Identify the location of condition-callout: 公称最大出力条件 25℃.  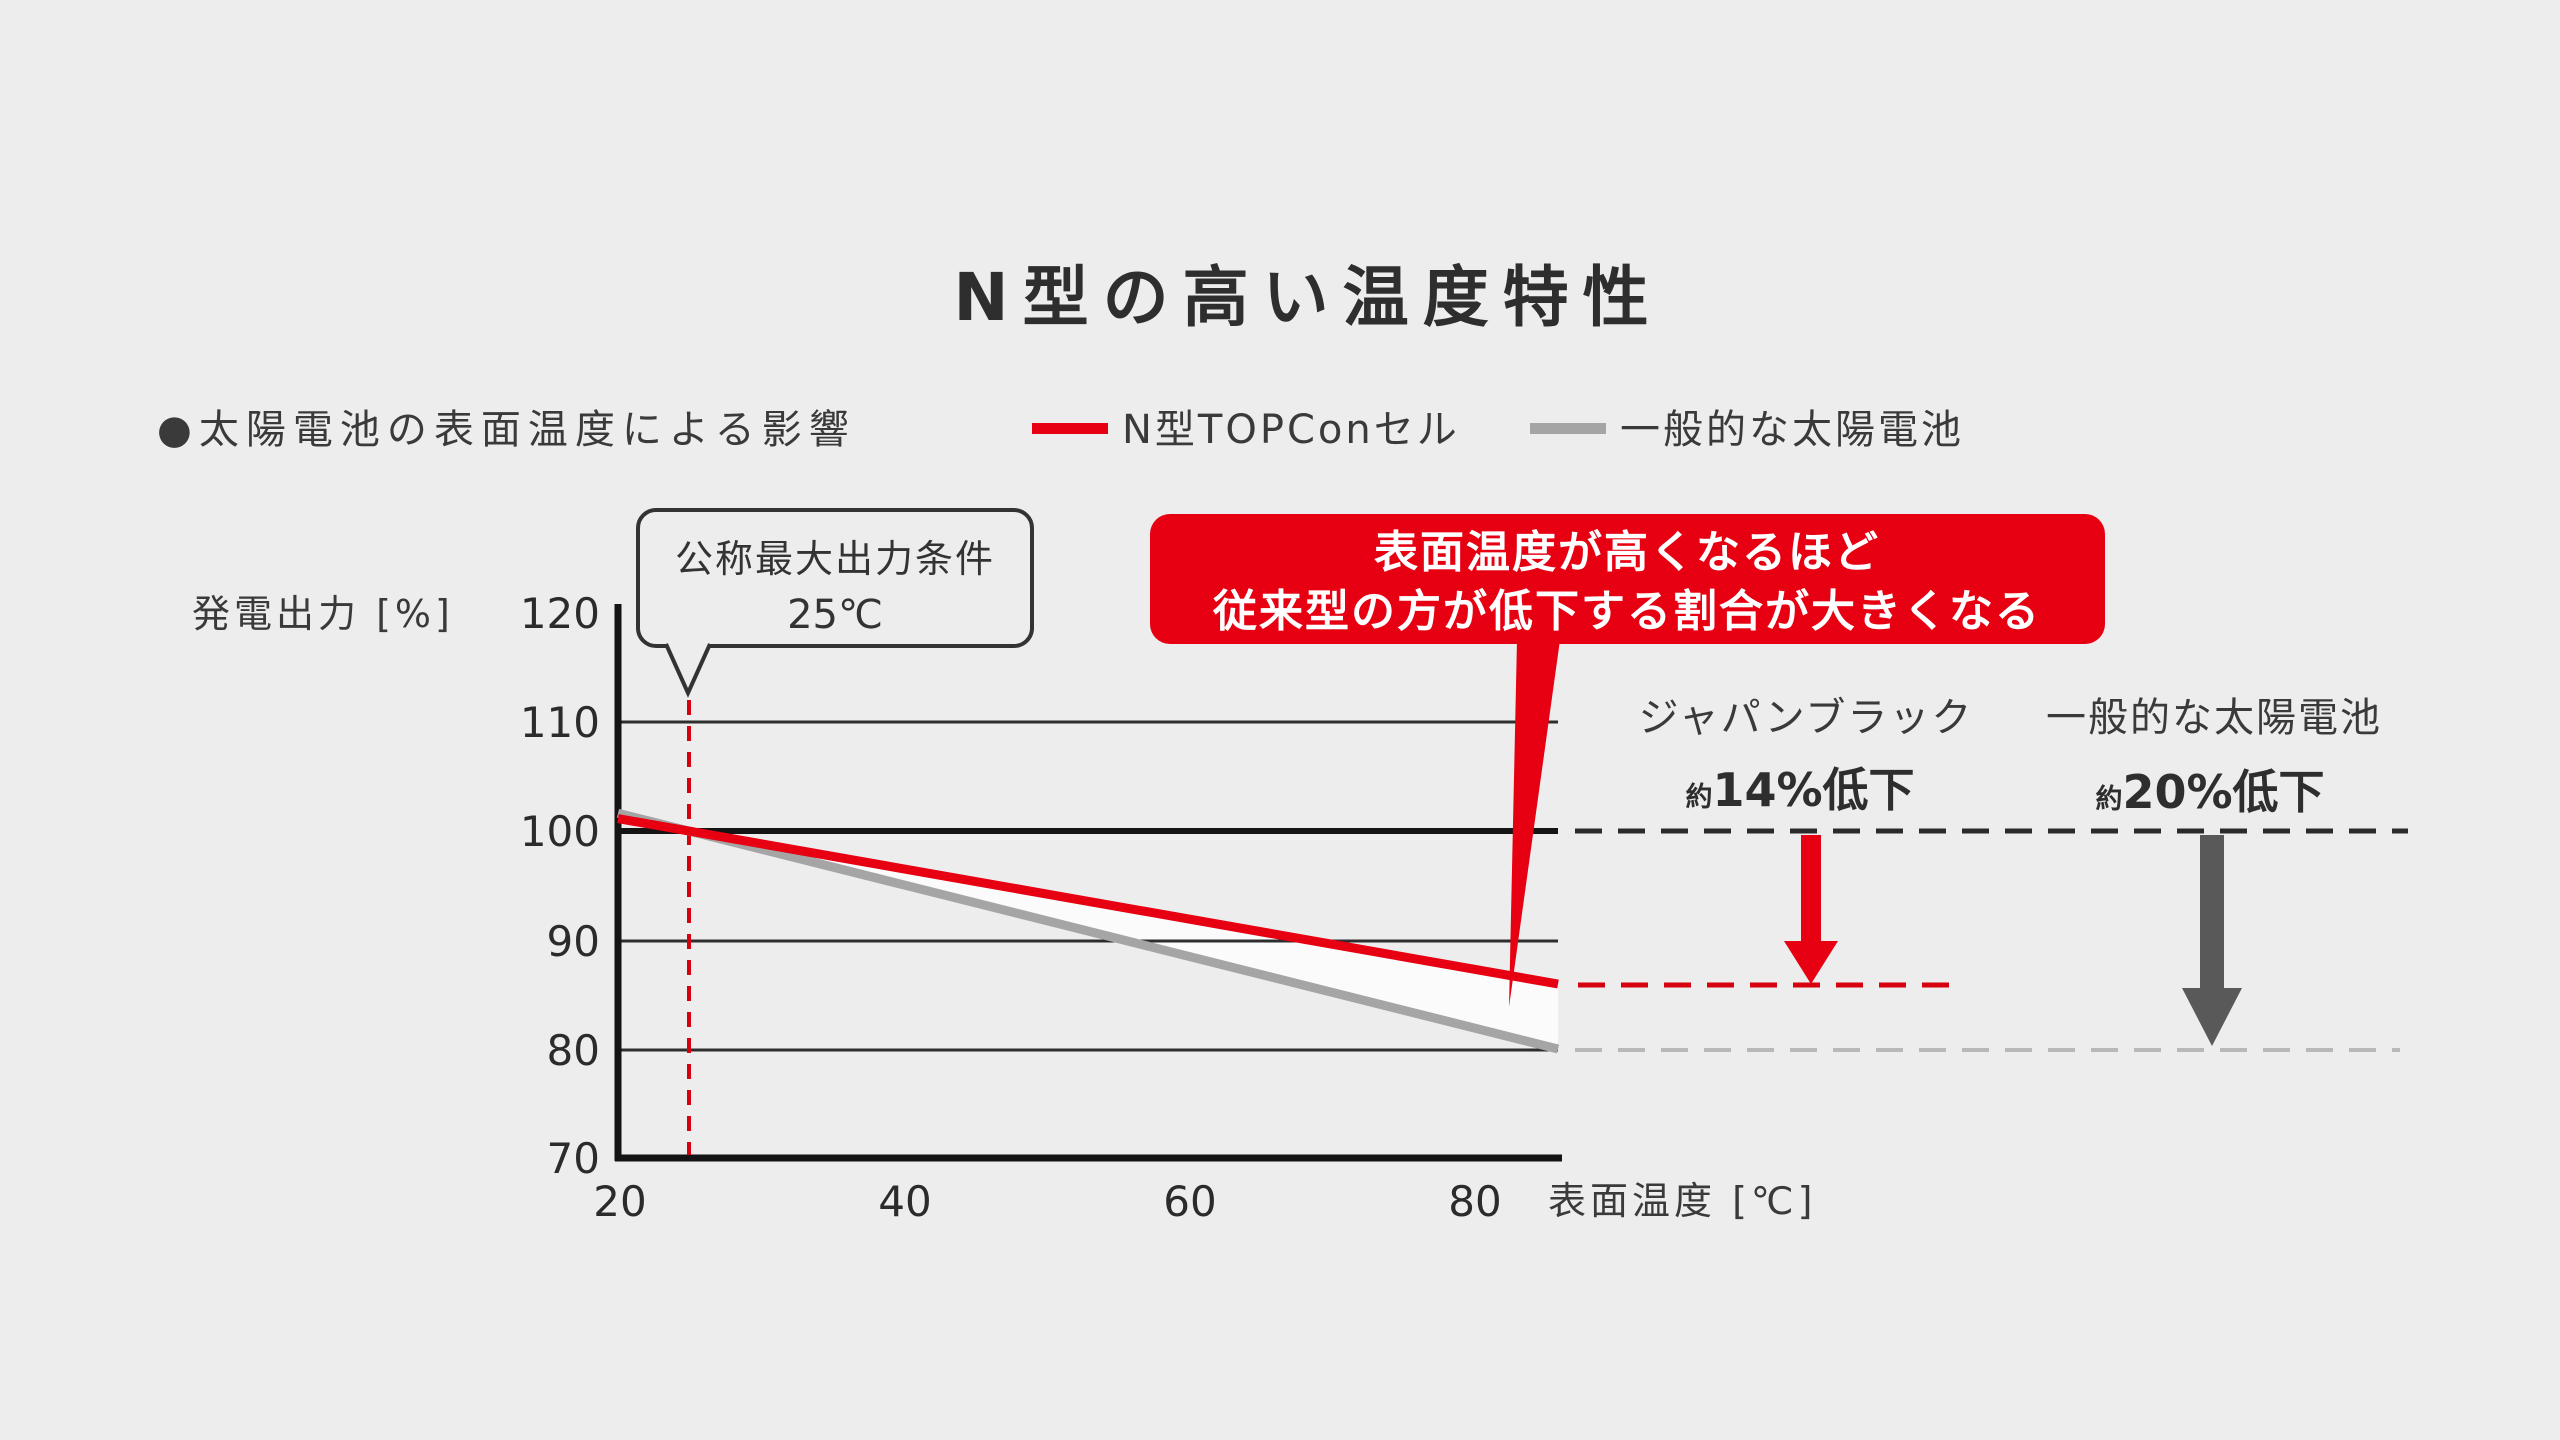
(835, 603).